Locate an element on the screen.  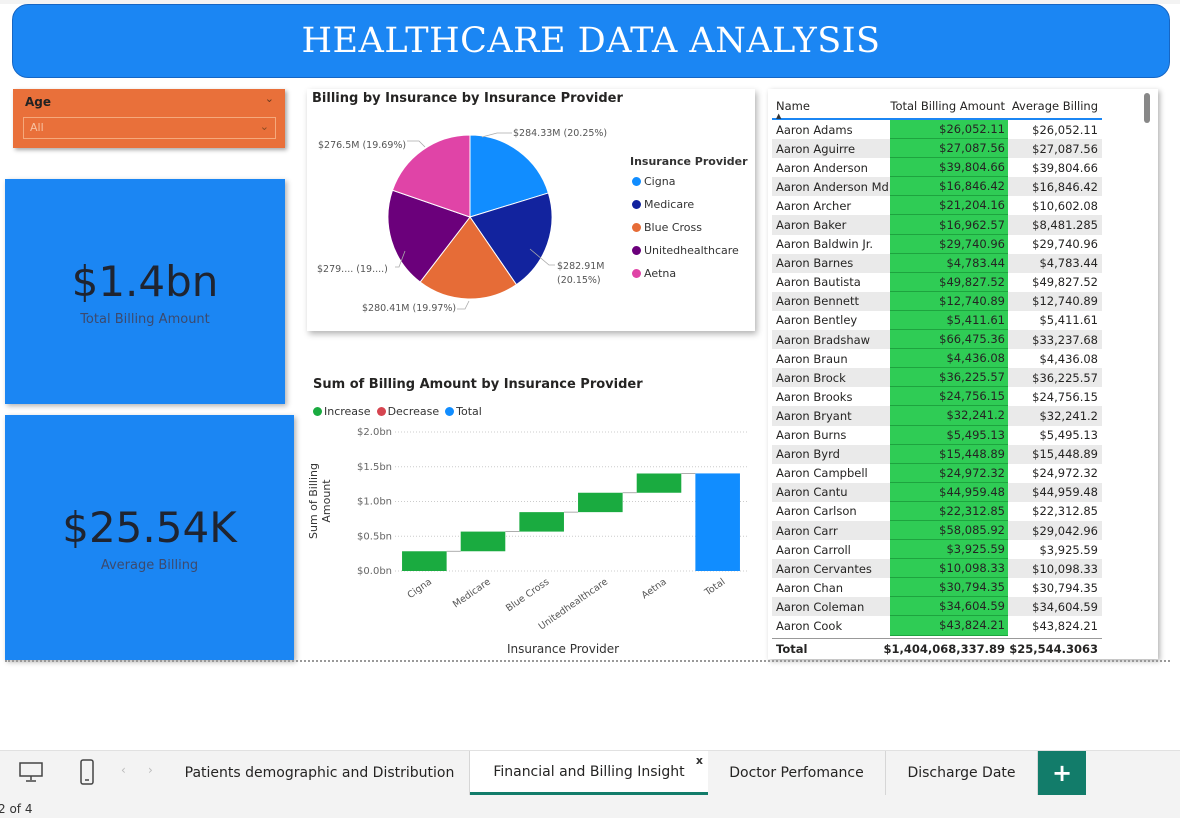
chevron-down-icon: ⌄ is located at coordinates (269, 98).